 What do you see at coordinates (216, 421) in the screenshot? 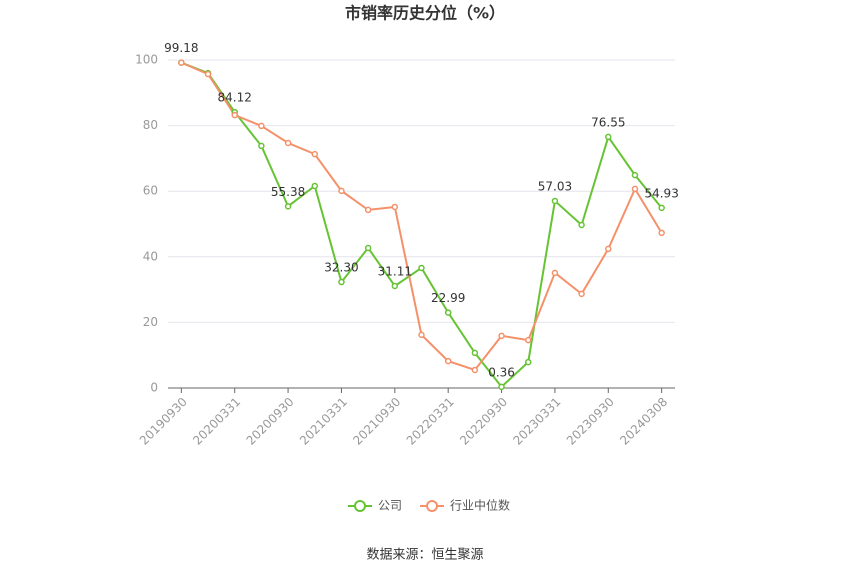
I see `x-tick-label: 20200331` at bounding box center [216, 421].